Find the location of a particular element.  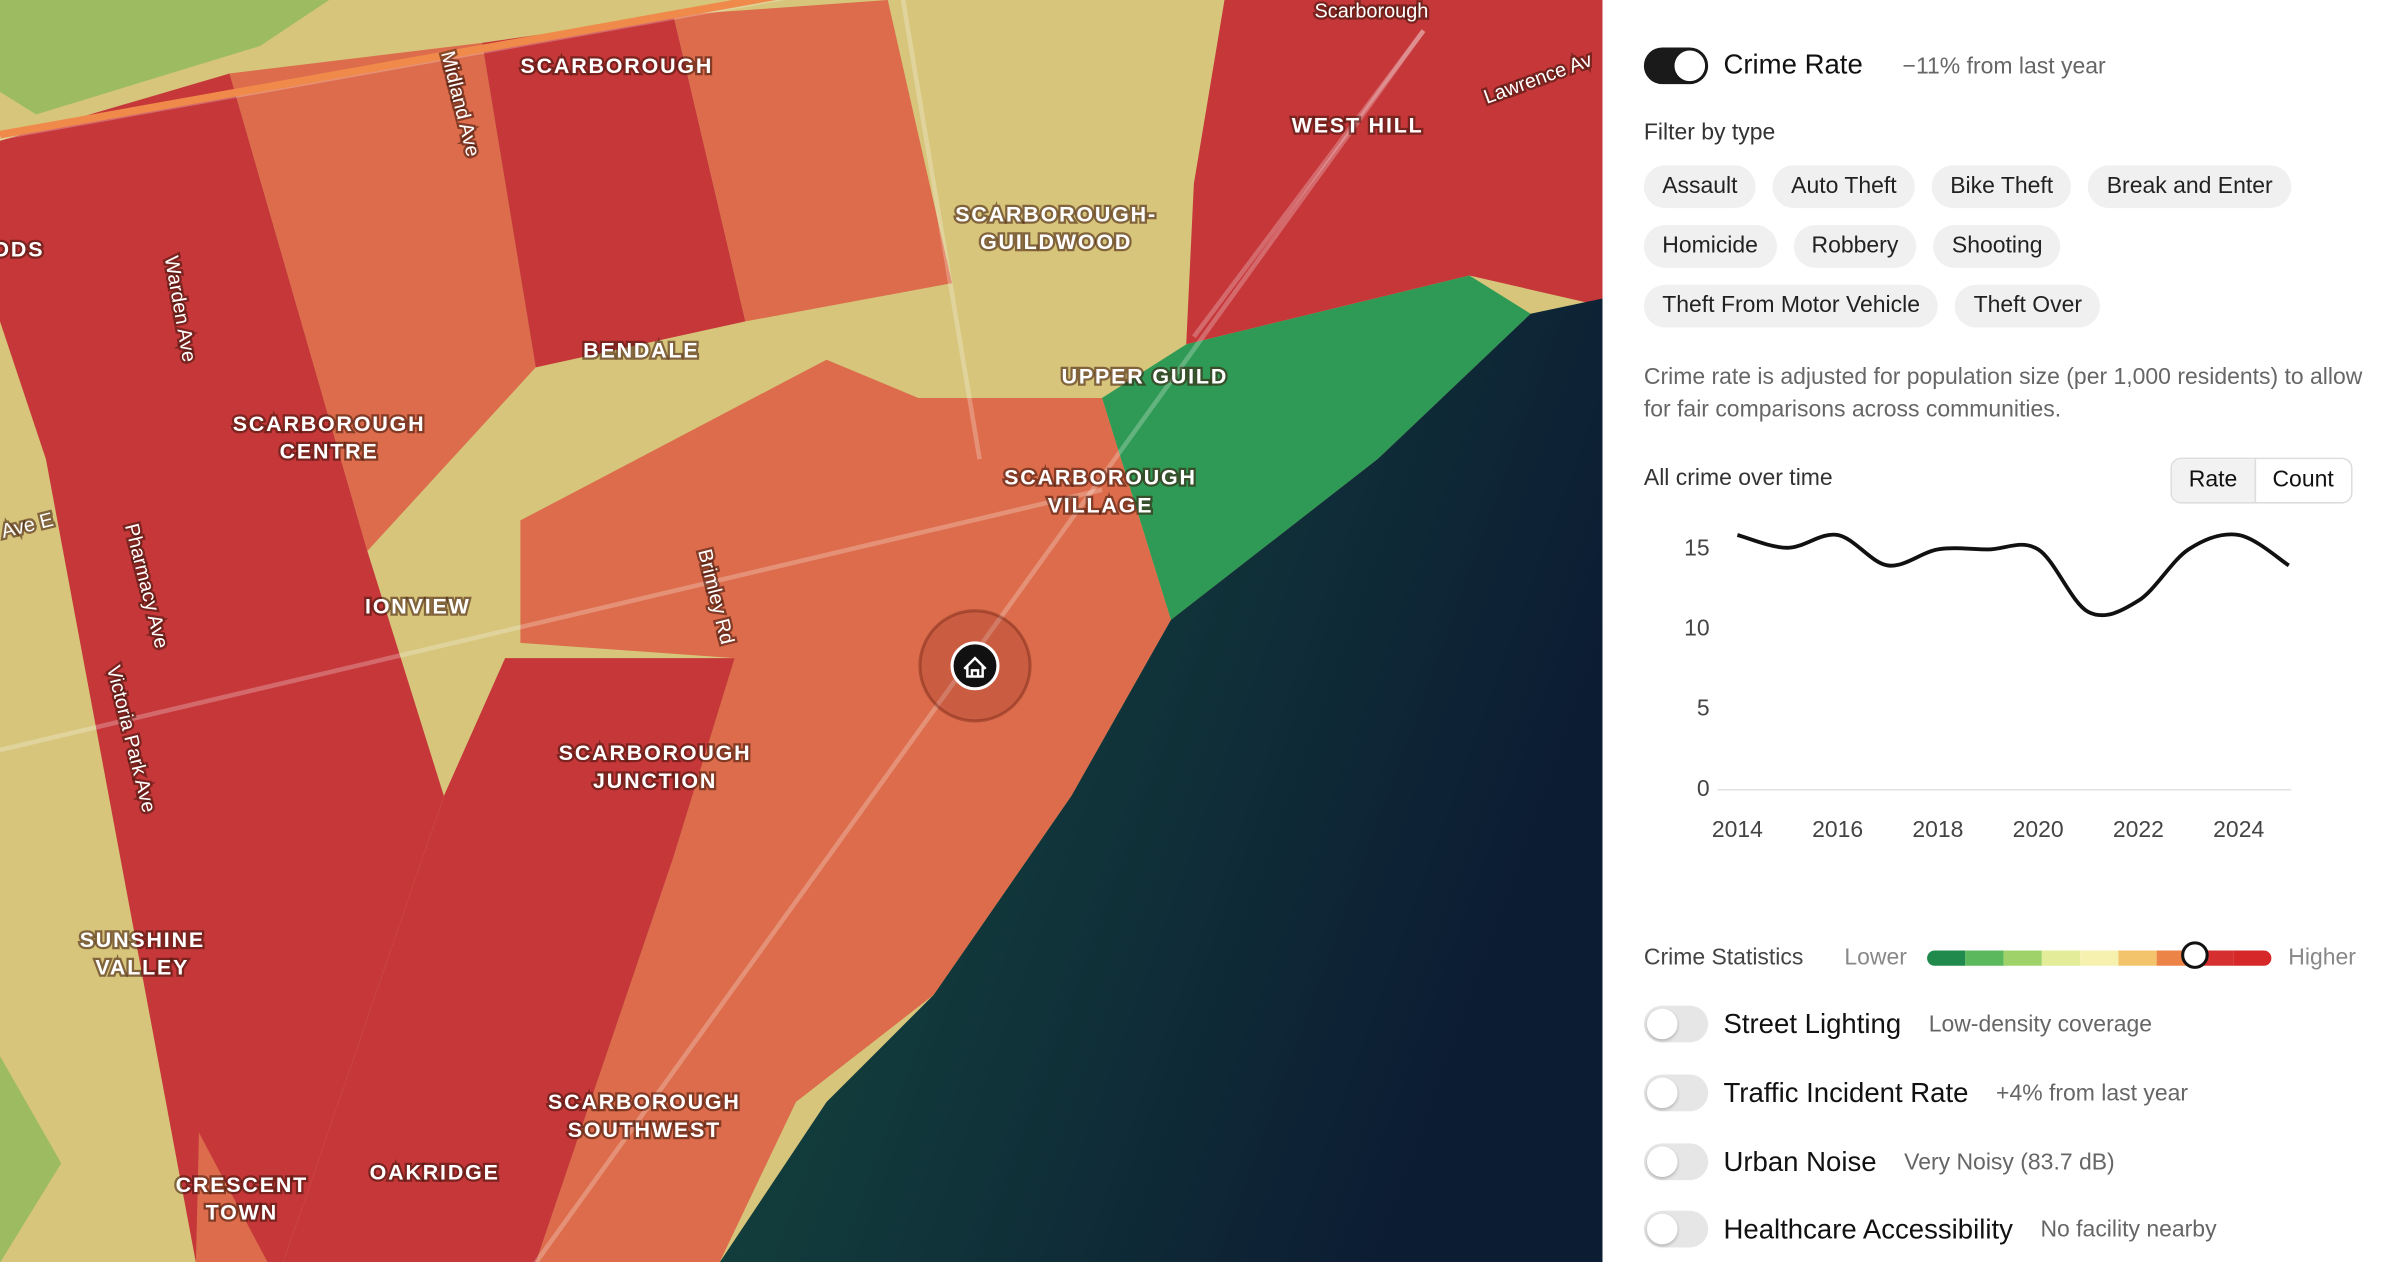

area-label: CRESCENT is located at coordinates (242, 1185).